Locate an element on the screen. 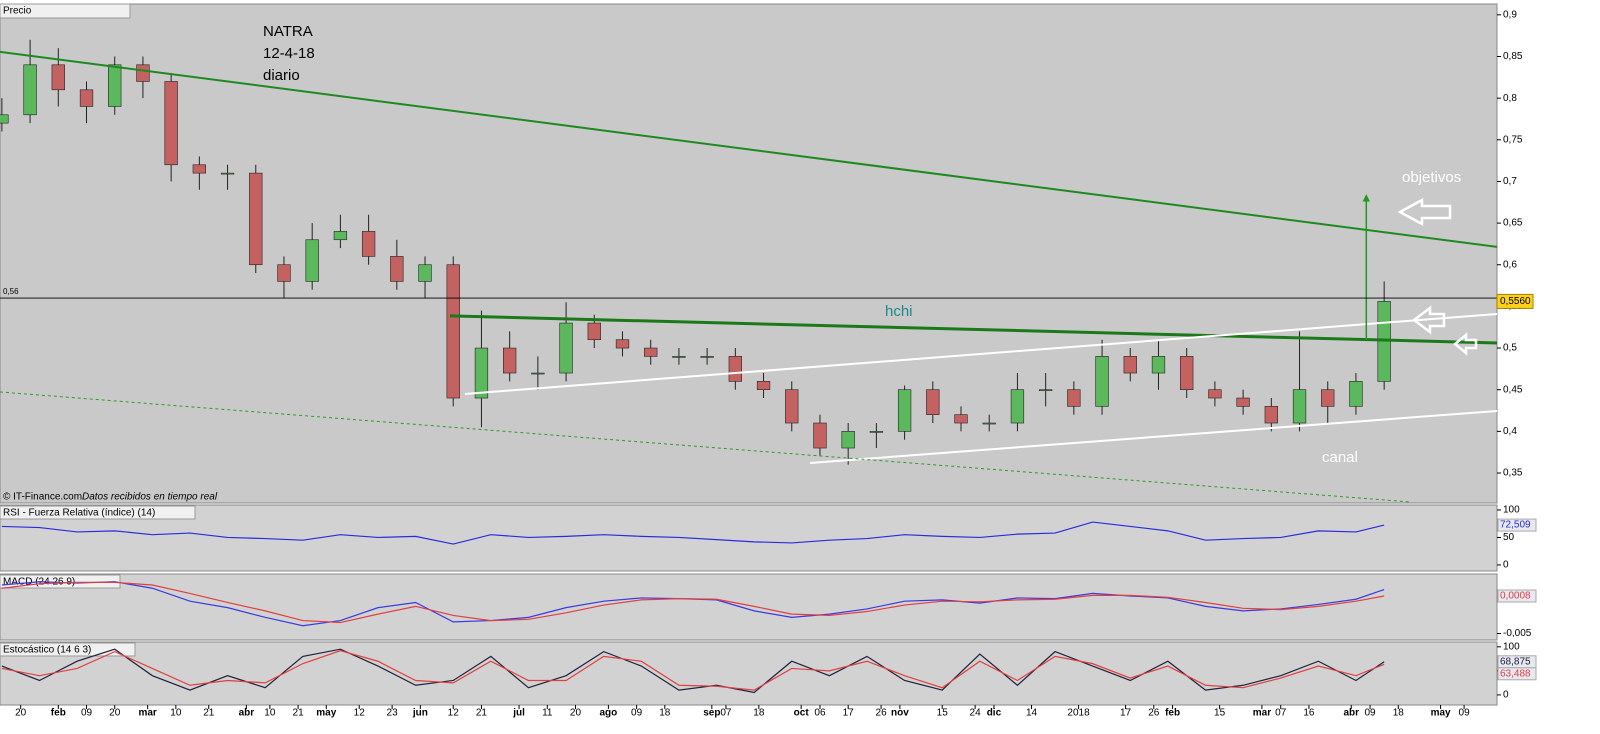  source: © IT-Finance.com is located at coordinates (42, 497).